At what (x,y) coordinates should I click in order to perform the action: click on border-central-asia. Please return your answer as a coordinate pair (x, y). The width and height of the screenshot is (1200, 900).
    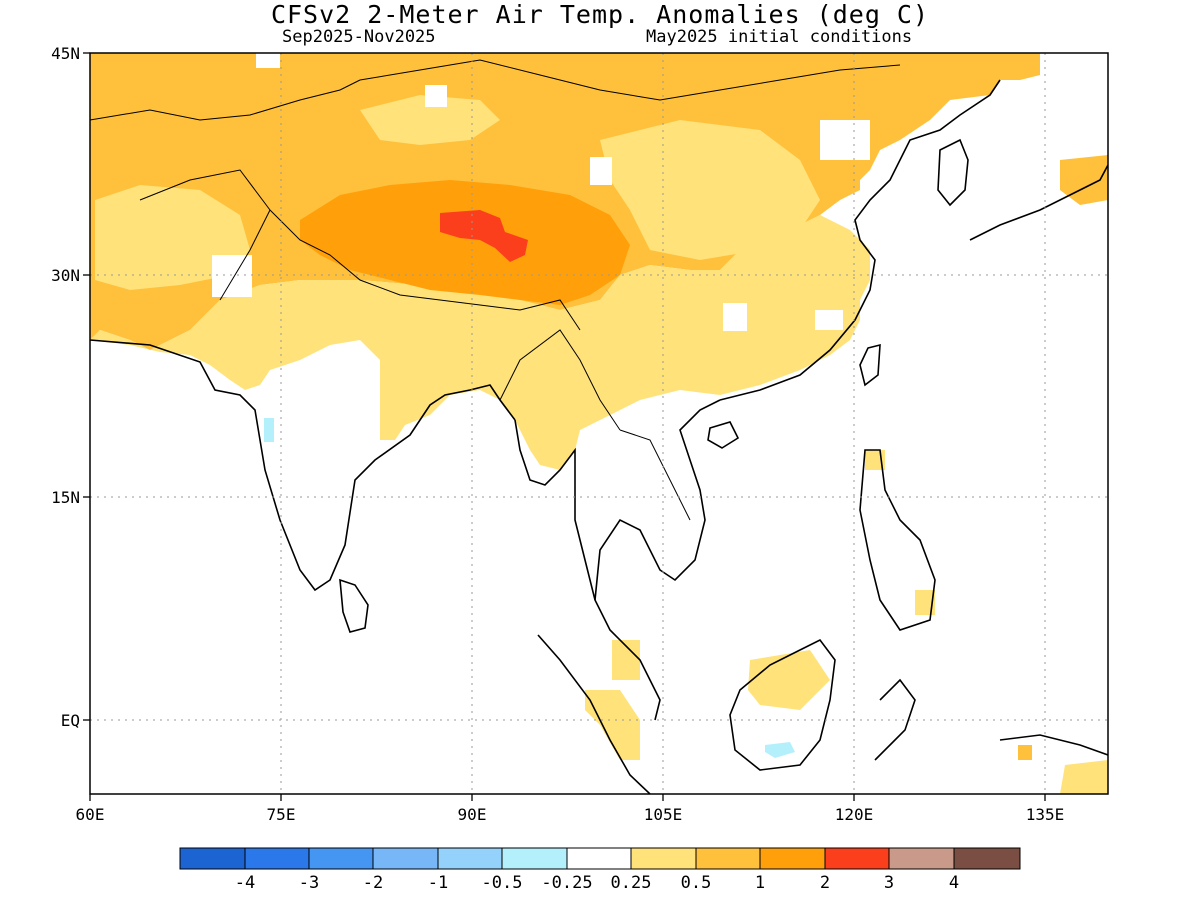
    Looking at the image, I should click on (225, 100).